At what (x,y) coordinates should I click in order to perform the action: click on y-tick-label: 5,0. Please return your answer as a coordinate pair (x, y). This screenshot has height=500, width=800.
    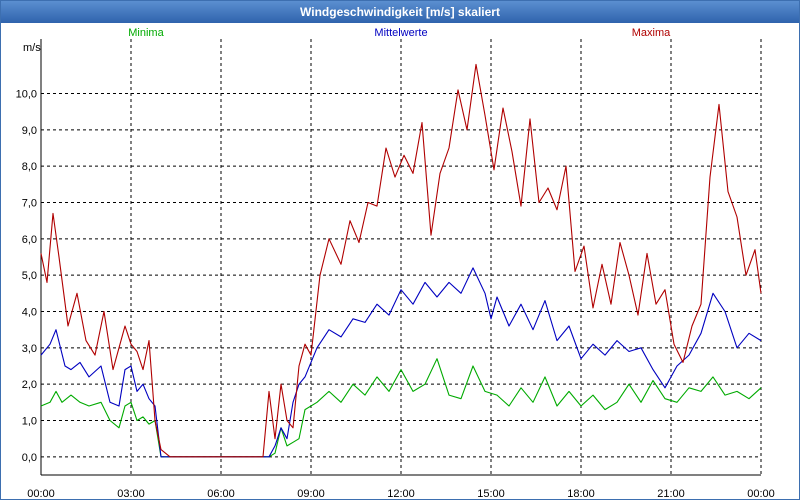
    Looking at the image, I should click on (29, 276).